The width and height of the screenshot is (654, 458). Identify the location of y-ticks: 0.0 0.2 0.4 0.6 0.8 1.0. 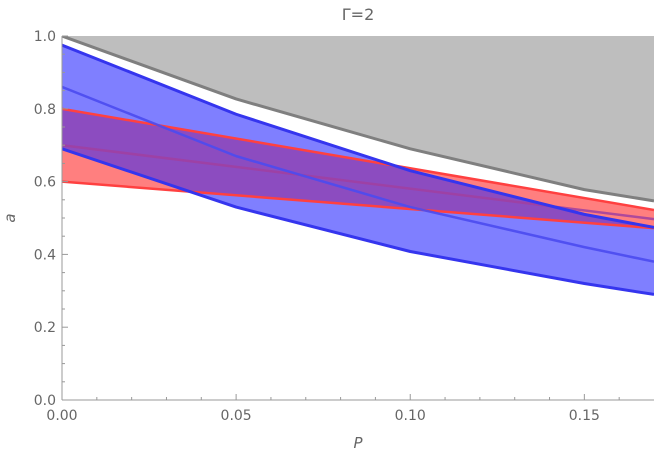
(51, 219).